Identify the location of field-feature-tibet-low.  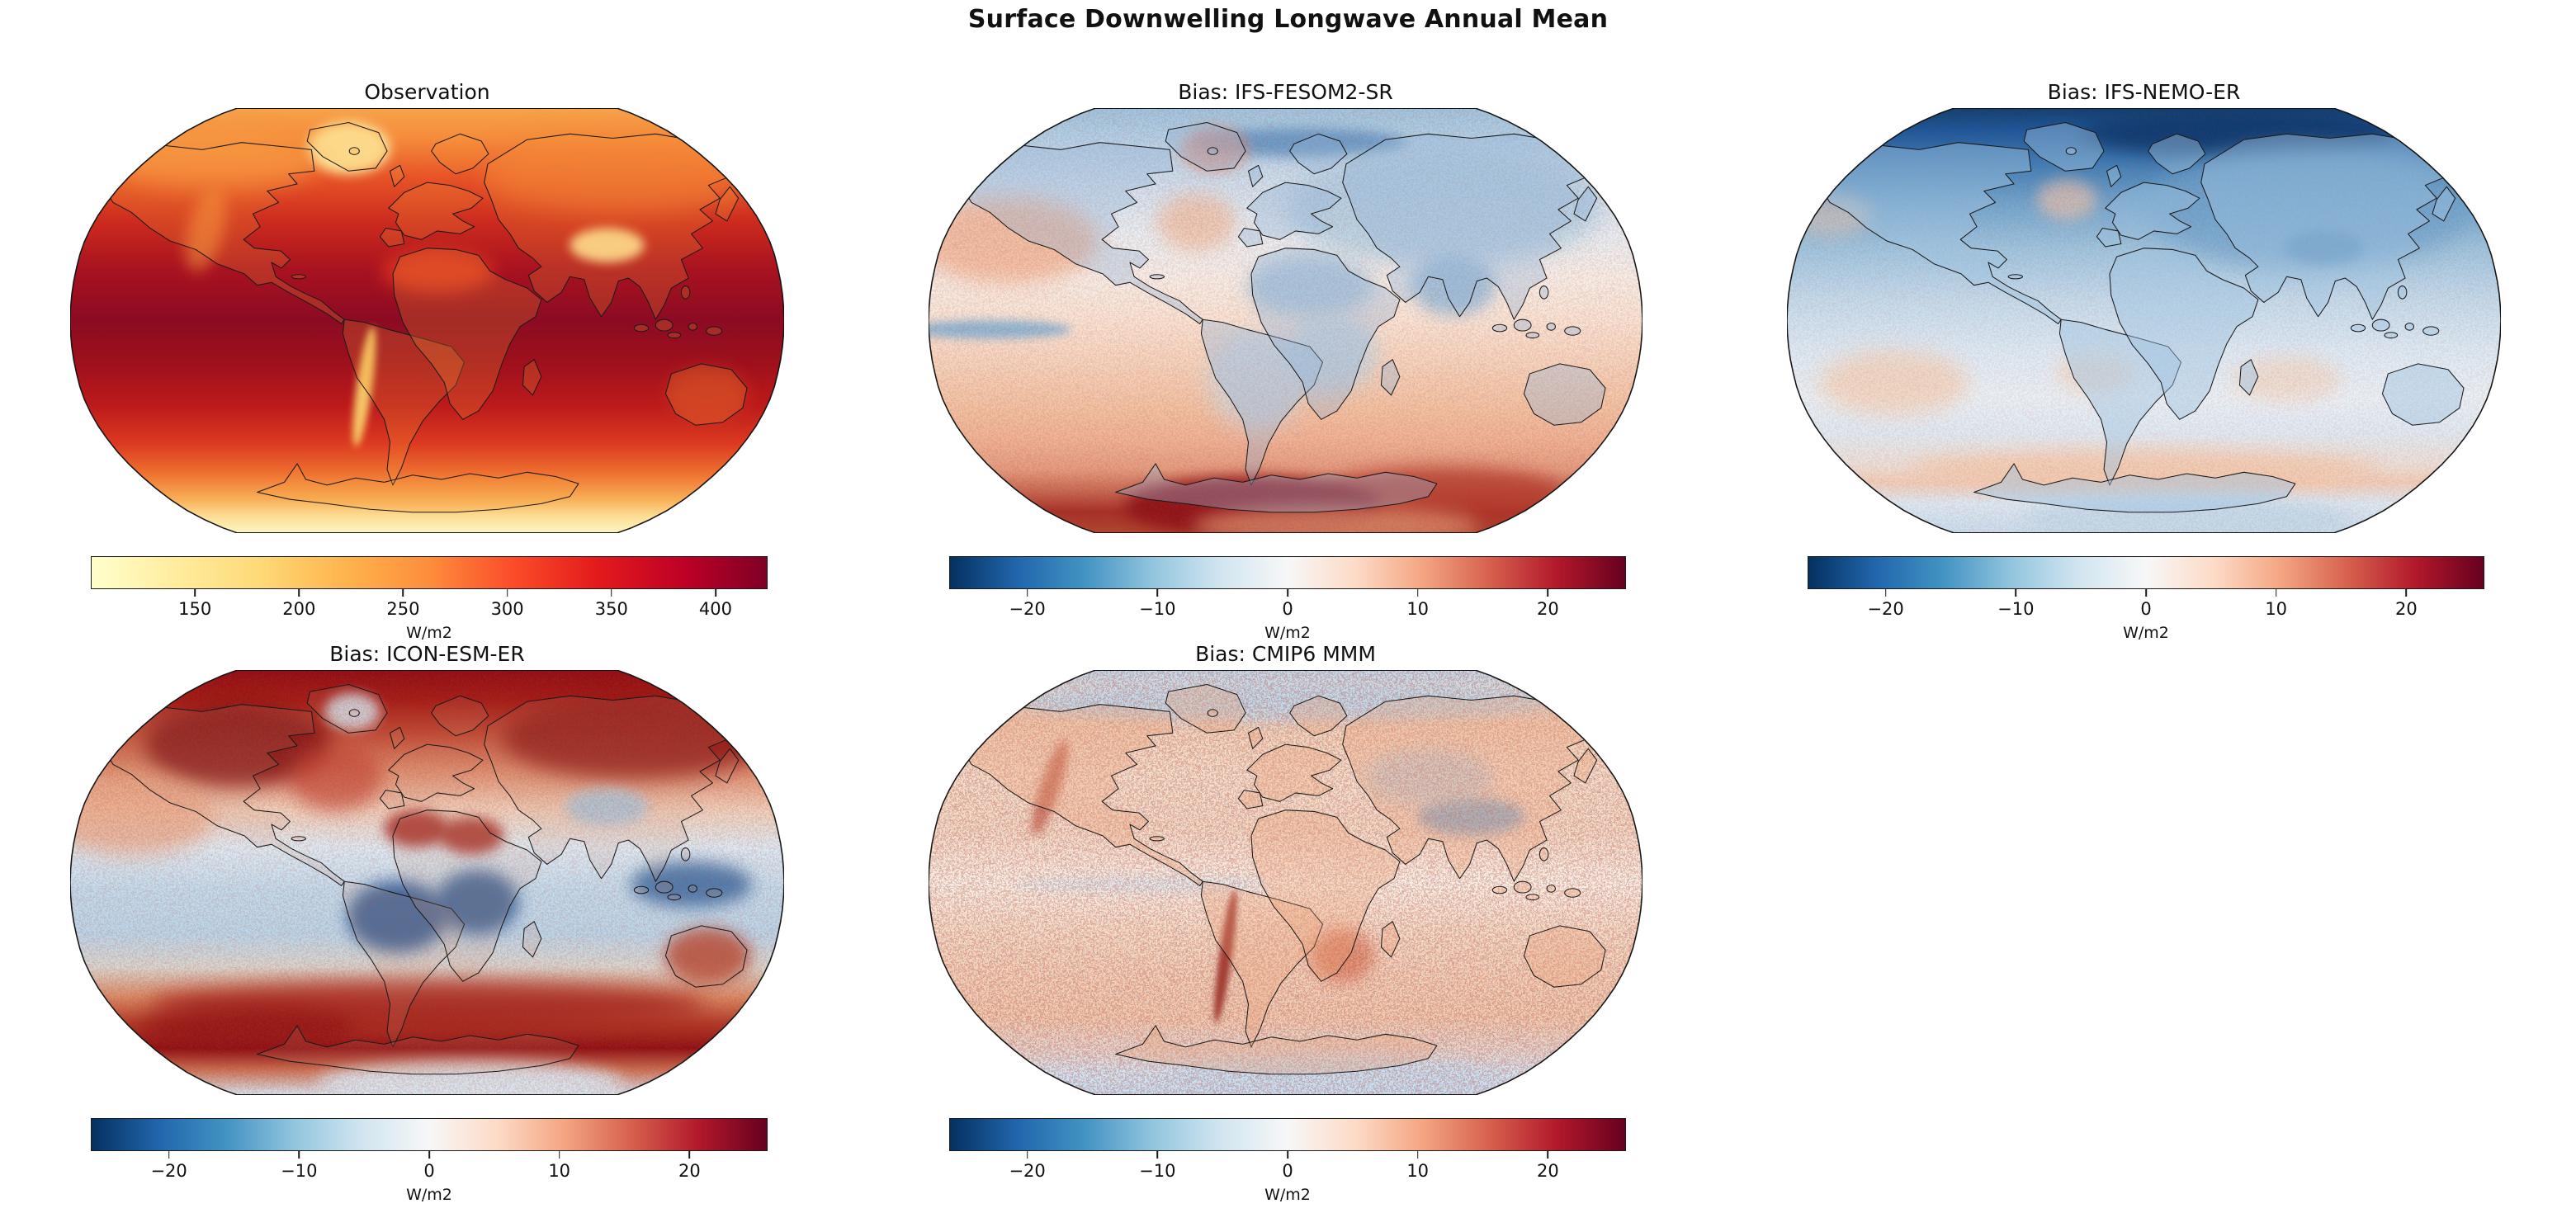
(607, 245).